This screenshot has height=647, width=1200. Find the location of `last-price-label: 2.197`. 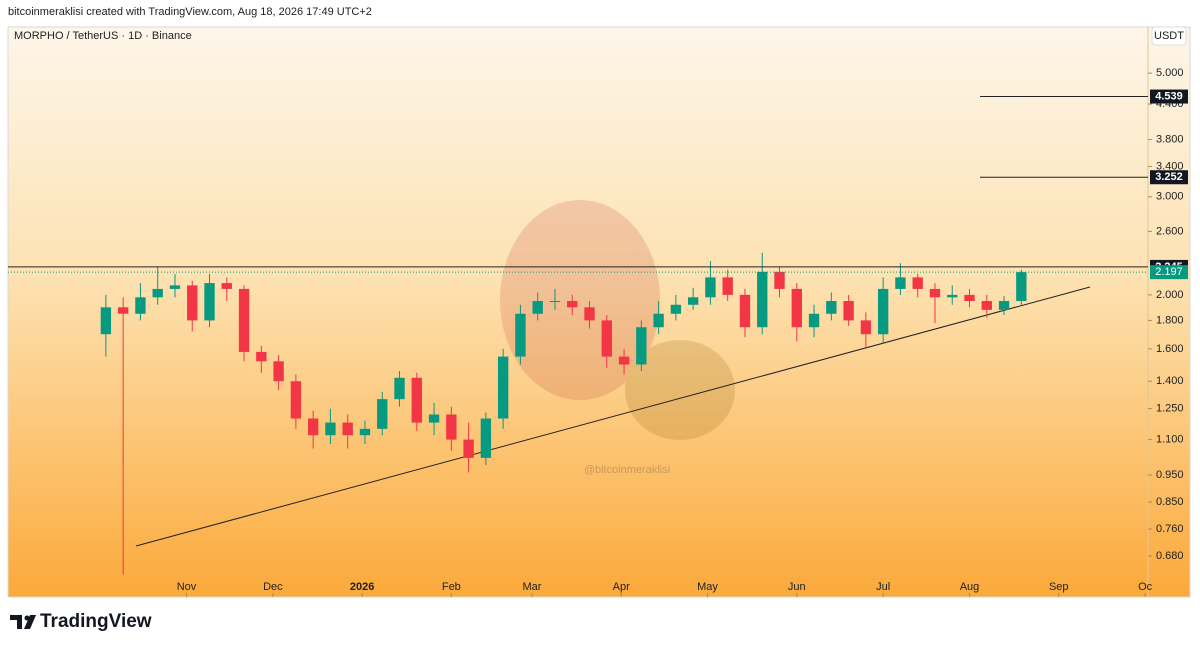

last-price-label: 2.197 is located at coordinates (1169, 272).